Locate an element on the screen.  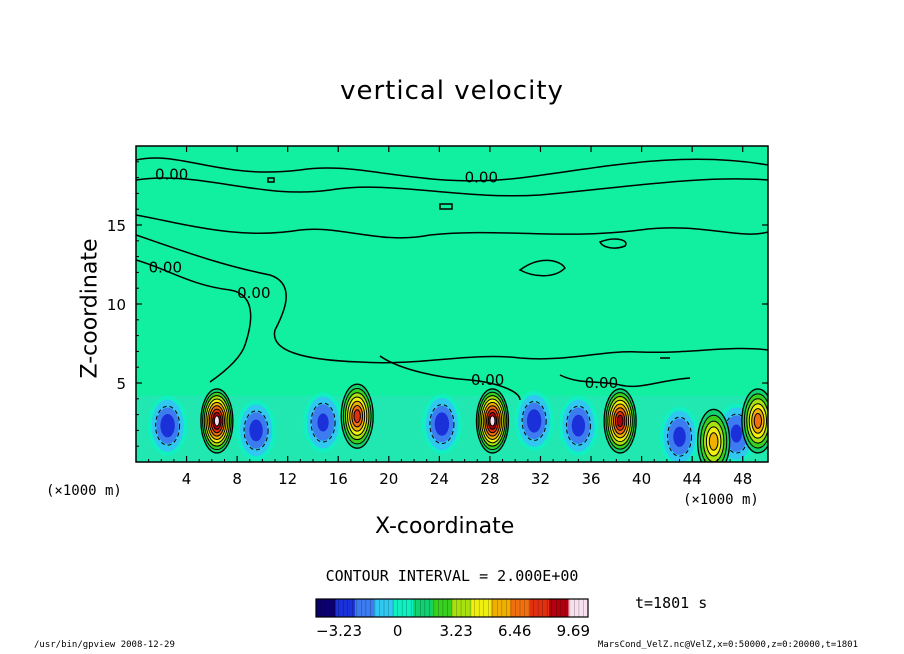
x-tick-label: 8 is located at coordinates (237, 479).